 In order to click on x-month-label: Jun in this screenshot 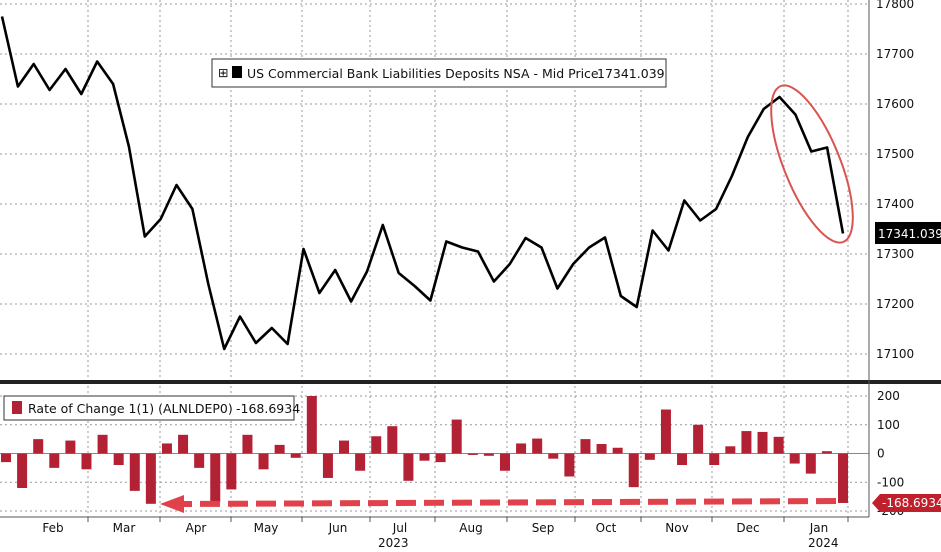, I will do `click(338, 528)`.